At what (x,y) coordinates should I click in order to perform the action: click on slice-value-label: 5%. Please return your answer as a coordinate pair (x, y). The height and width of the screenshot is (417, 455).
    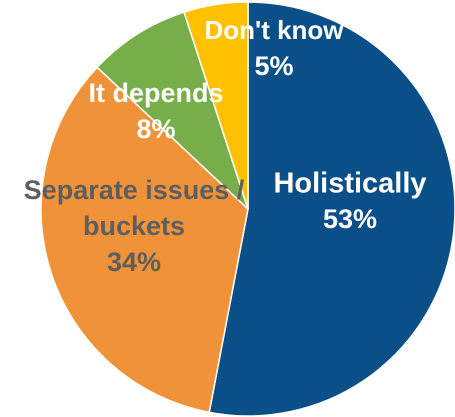
    Looking at the image, I should click on (273, 66).